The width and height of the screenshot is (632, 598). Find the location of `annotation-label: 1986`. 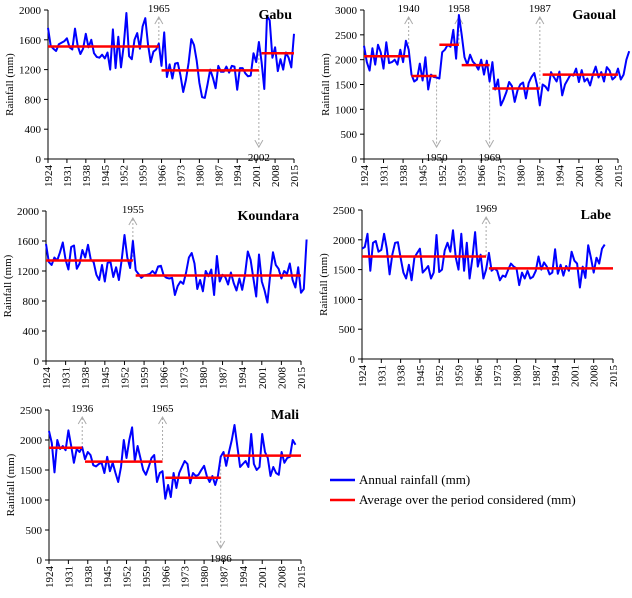

annotation-label: 1986 is located at coordinates (221, 559).